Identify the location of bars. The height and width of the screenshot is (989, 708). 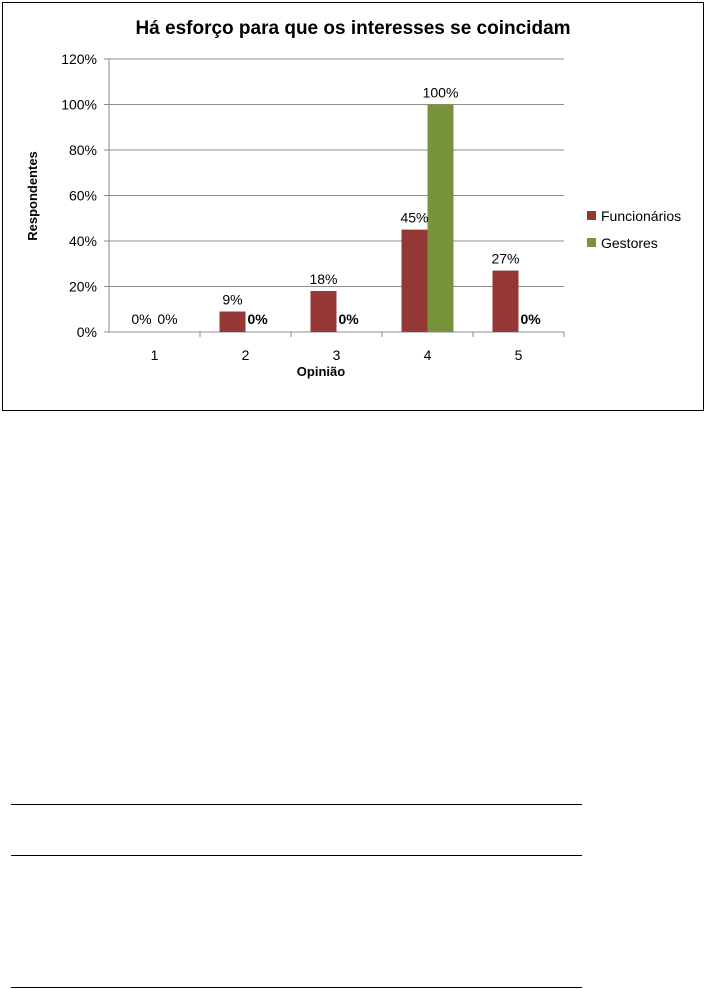
(369, 218).